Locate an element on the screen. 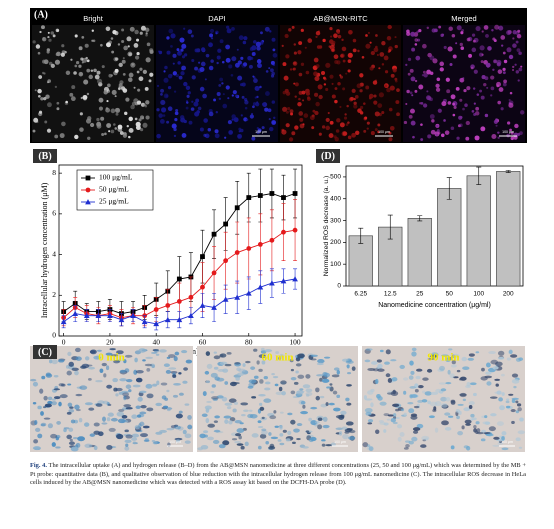 The width and height of the screenshot is (554, 529). y-tick-label: 8 is located at coordinates (54, 172).